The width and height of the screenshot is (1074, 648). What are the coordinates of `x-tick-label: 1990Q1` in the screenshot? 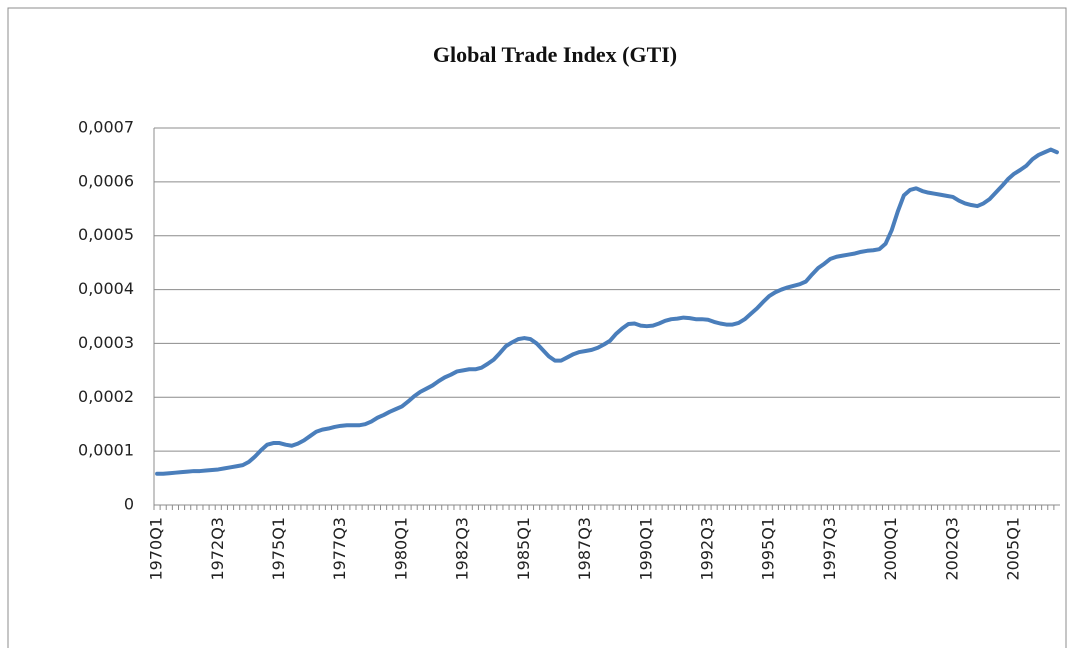 It's located at (645, 549).